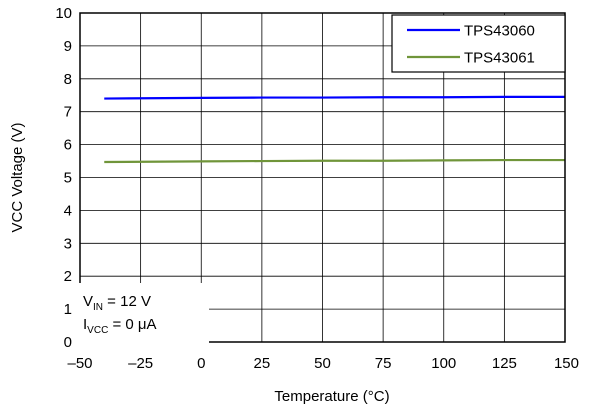 The width and height of the screenshot is (592, 409). What do you see at coordinates (79, 363) in the screenshot?
I see `x-tick-label: –50` at bounding box center [79, 363].